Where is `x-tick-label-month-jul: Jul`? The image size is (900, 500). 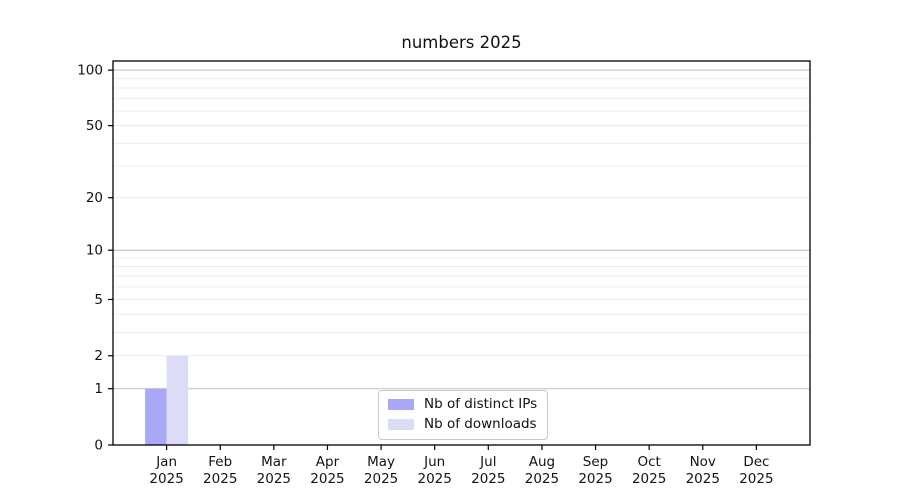 x-tick-label-month-jul: Jul is located at coordinates (487, 462).